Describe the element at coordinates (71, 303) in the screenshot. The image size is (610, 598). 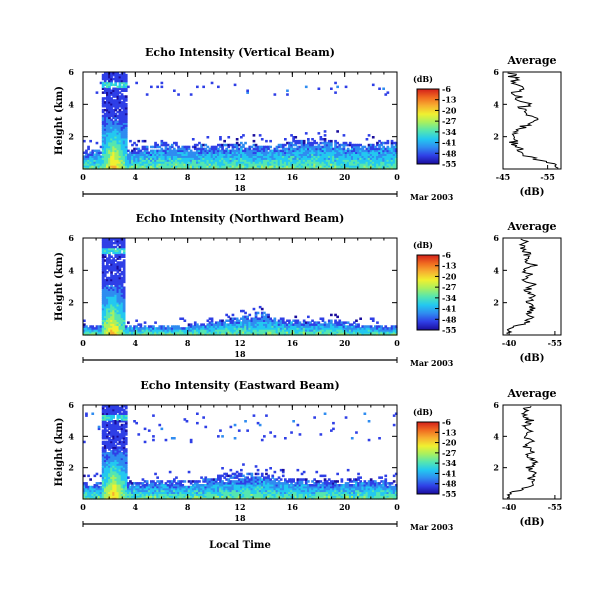
I see `y-tick-label: 2` at that location.